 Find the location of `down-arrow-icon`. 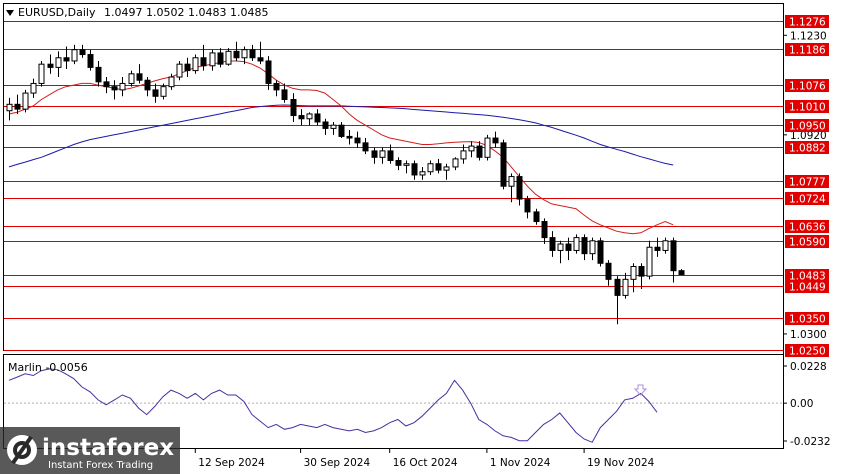

down-arrow-icon is located at coordinates (640, 390).